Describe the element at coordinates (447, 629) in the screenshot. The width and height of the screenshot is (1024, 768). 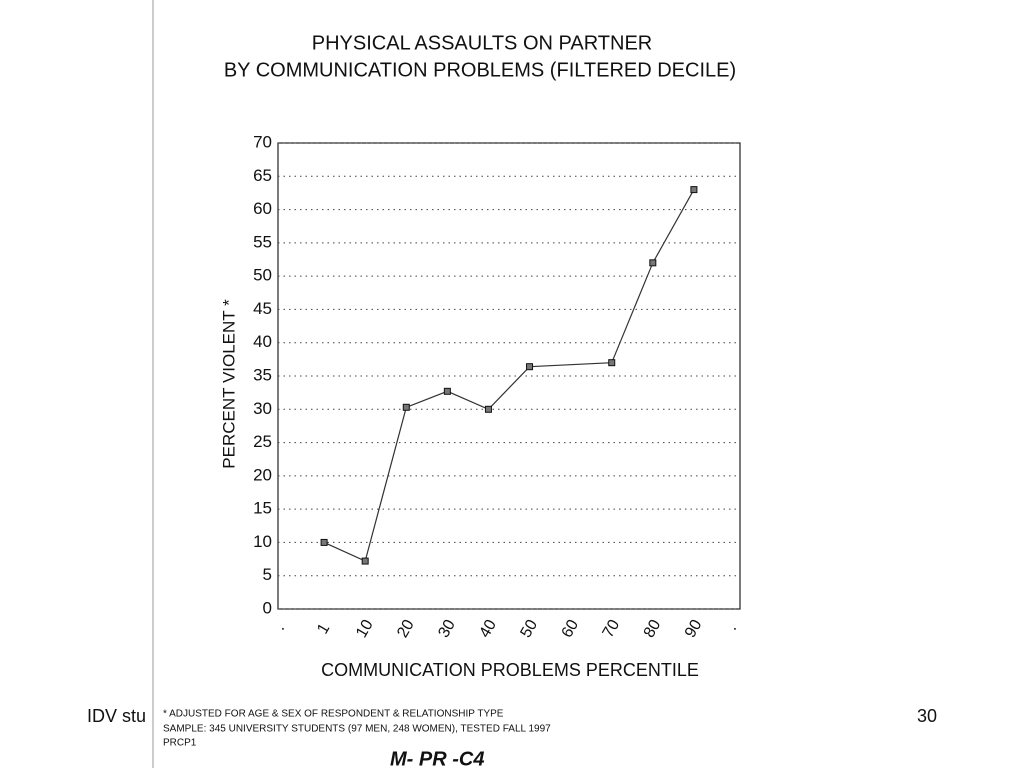
I see `x-tick-label: 30` at that location.